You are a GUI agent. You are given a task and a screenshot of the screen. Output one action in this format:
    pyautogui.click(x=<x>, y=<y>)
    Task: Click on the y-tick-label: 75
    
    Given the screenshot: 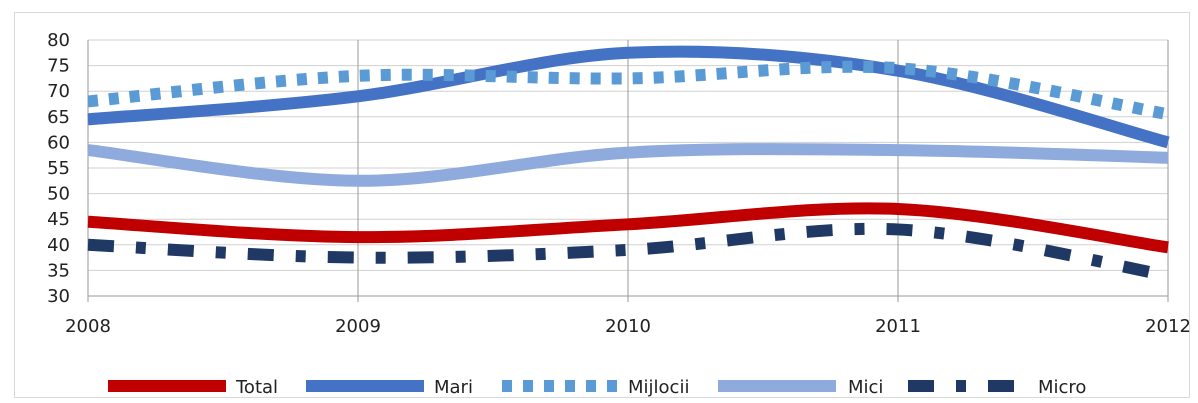 What is the action you would take?
    pyautogui.click(x=58, y=66)
    